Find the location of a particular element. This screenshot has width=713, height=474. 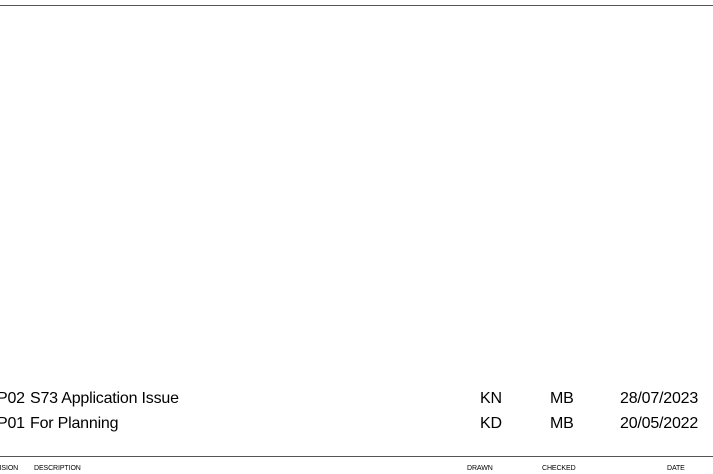

header-date: DATE is located at coordinates (676, 468).